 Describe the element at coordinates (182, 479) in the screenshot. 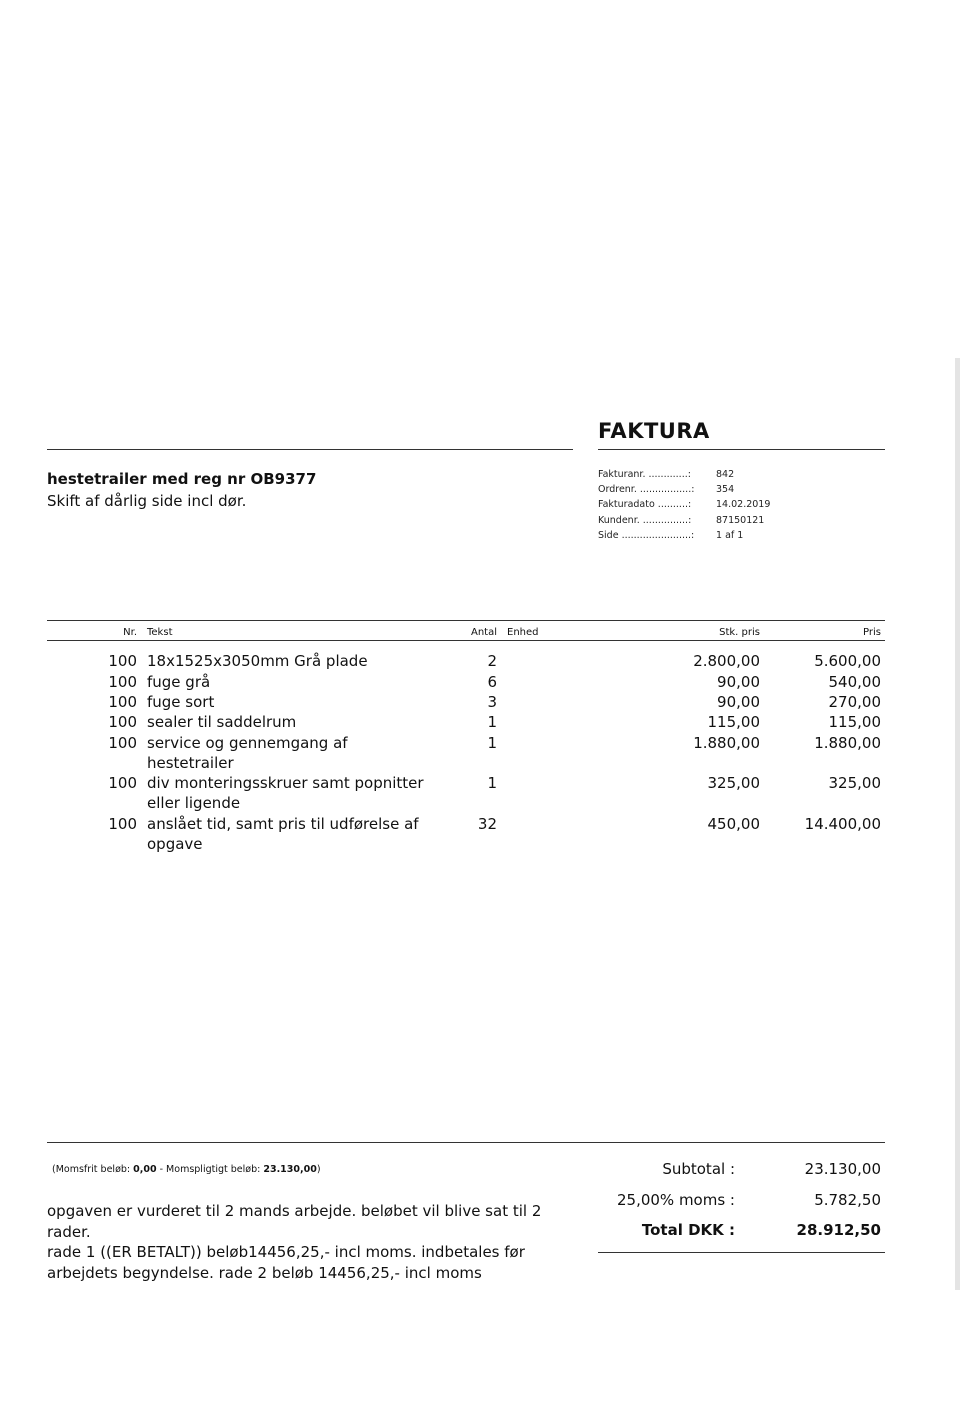

I see `invoice-subject: hestetrailer med reg nr OB9377` at that location.